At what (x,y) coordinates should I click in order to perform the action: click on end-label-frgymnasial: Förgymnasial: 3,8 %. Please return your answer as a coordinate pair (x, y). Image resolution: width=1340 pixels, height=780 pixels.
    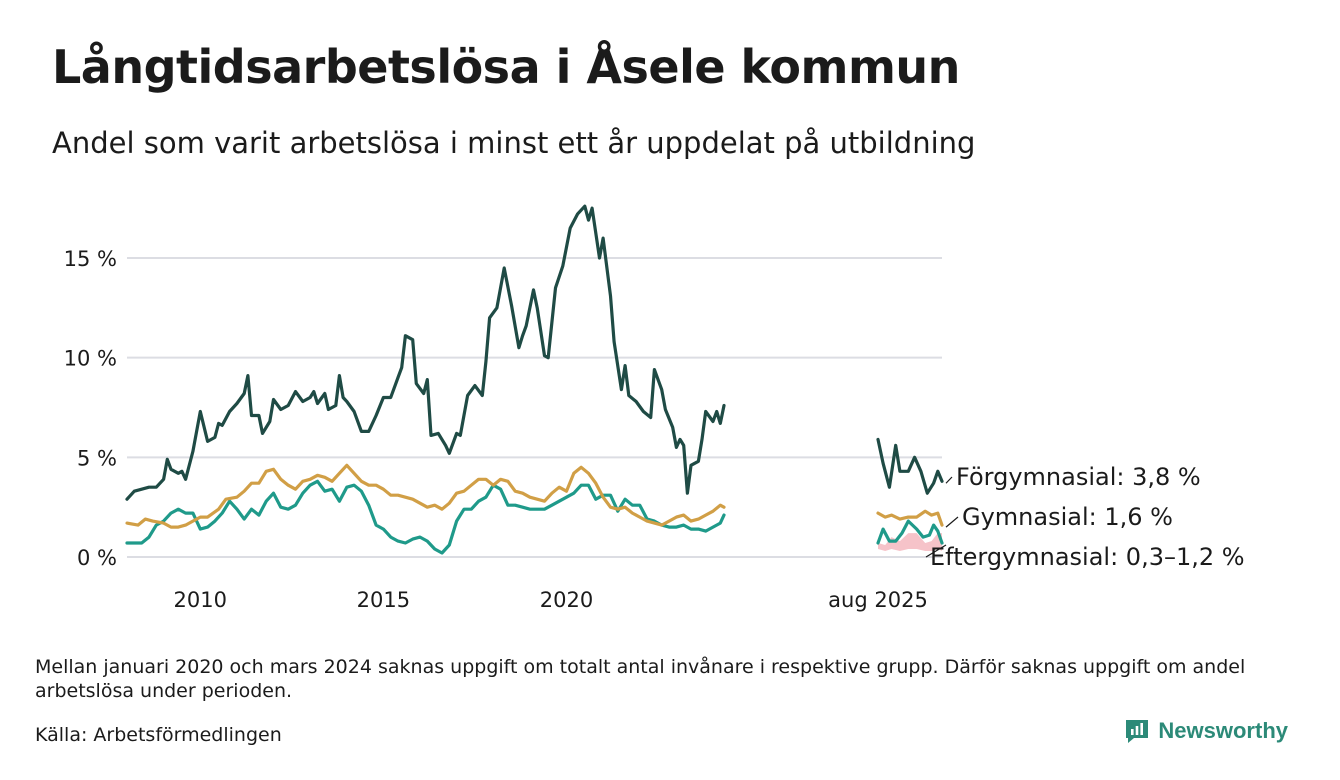
    Looking at the image, I should click on (1078, 477).